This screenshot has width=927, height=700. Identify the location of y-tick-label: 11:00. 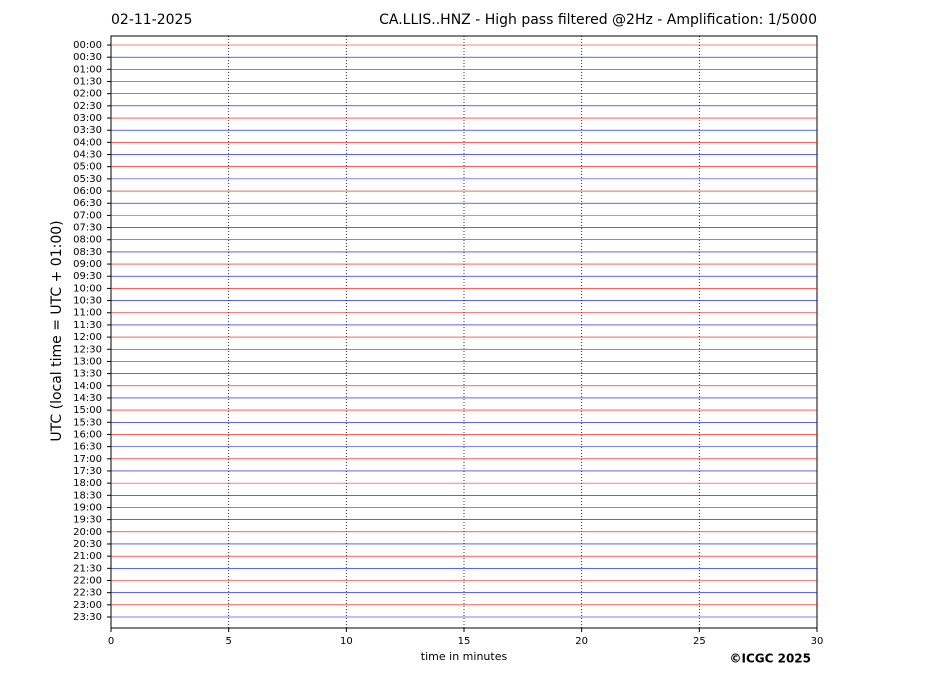
(87, 313).